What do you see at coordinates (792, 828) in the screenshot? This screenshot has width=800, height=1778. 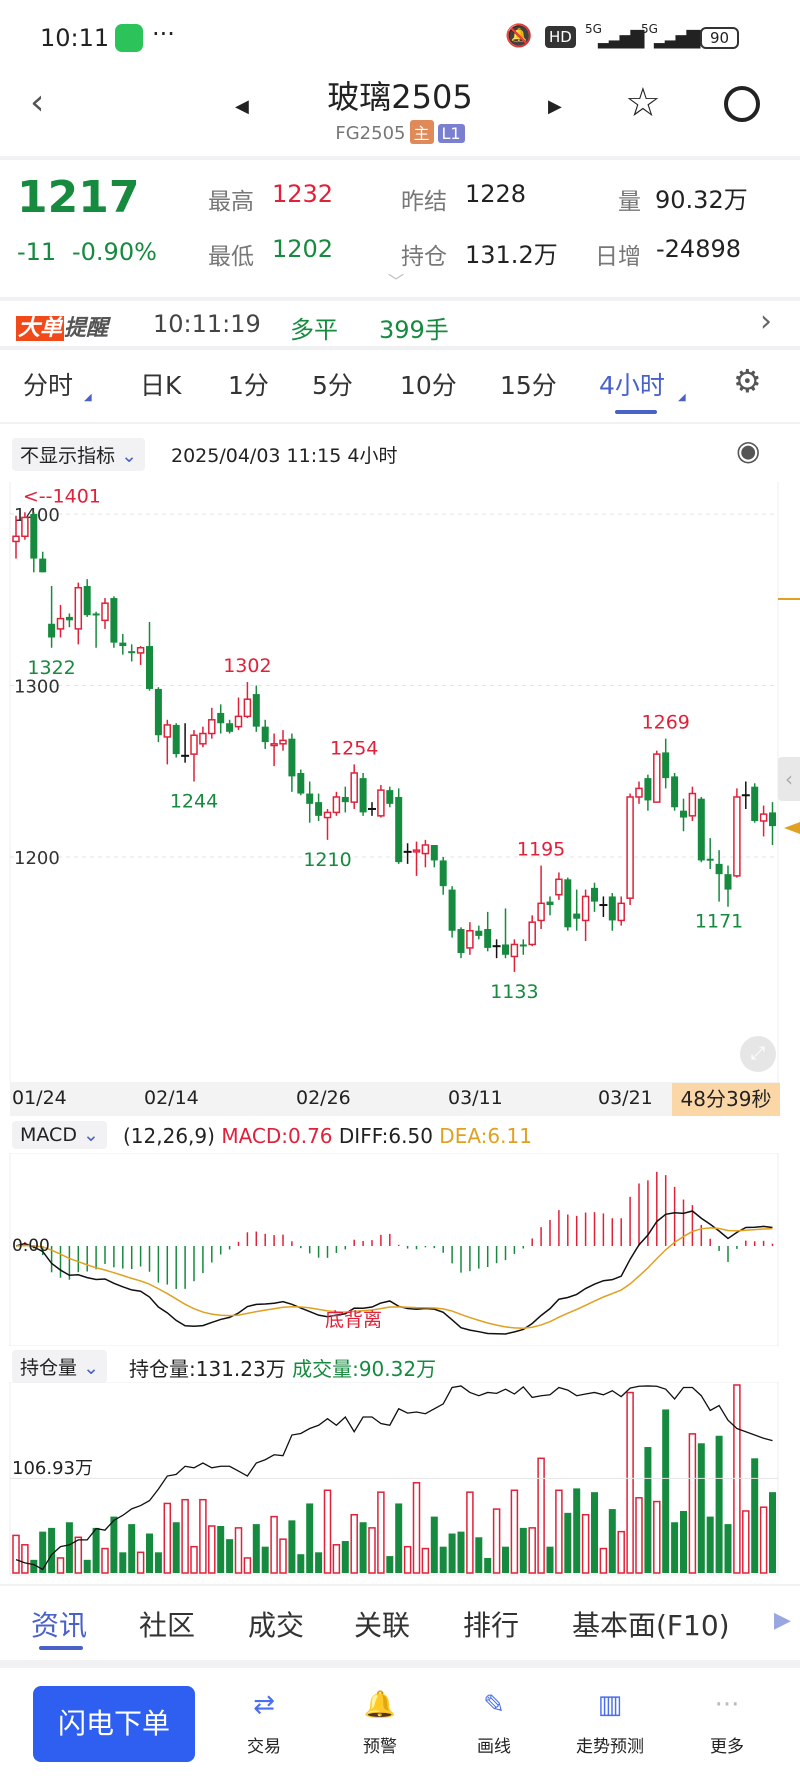 I see `current-price-marker` at bounding box center [792, 828].